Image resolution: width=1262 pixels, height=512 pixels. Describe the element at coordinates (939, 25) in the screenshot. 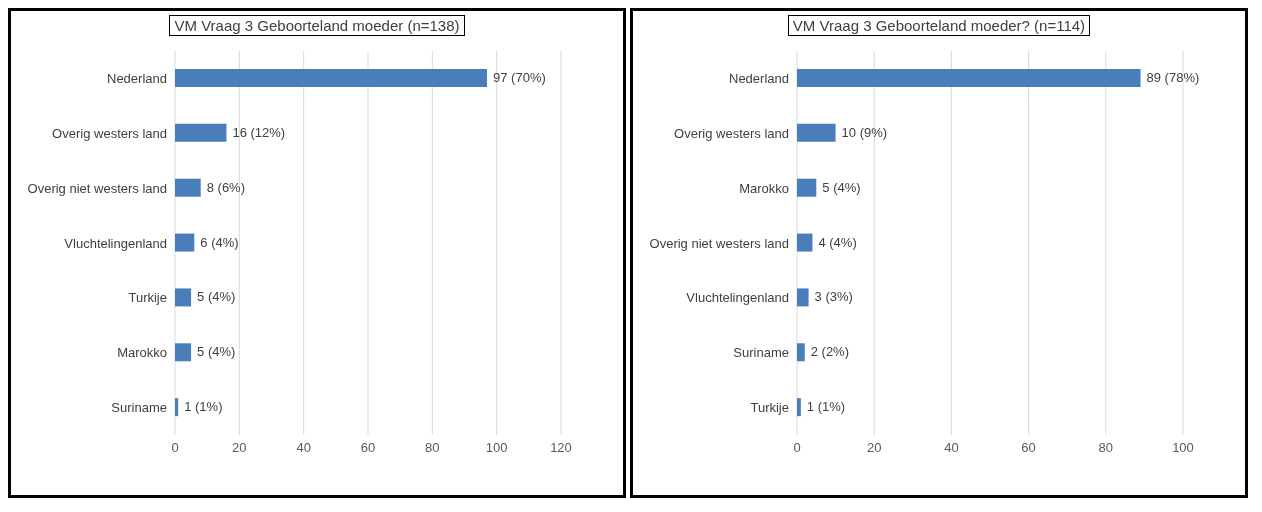

I see `chart-title: VM Vraag 3 Geboorteland moeder? (n=114)` at that location.